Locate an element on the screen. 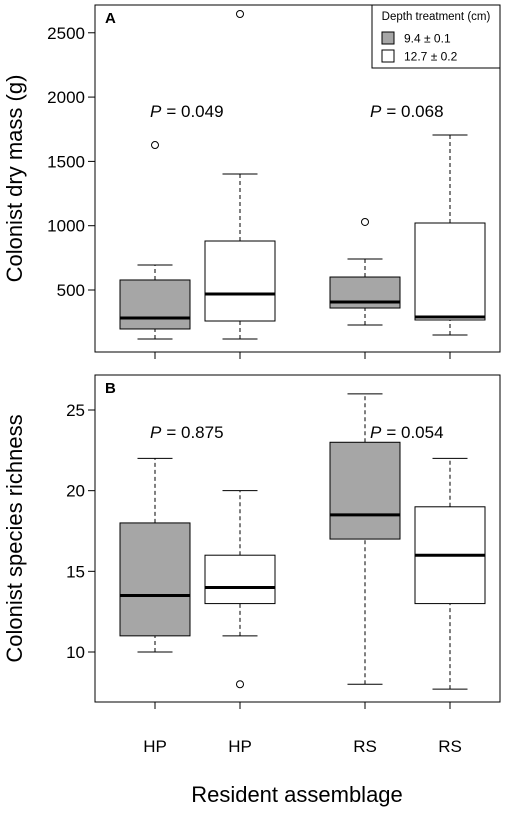 Image resolution: width=510 pixels, height=815 pixels. annotation: P = 0.875 is located at coordinates (187, 432).